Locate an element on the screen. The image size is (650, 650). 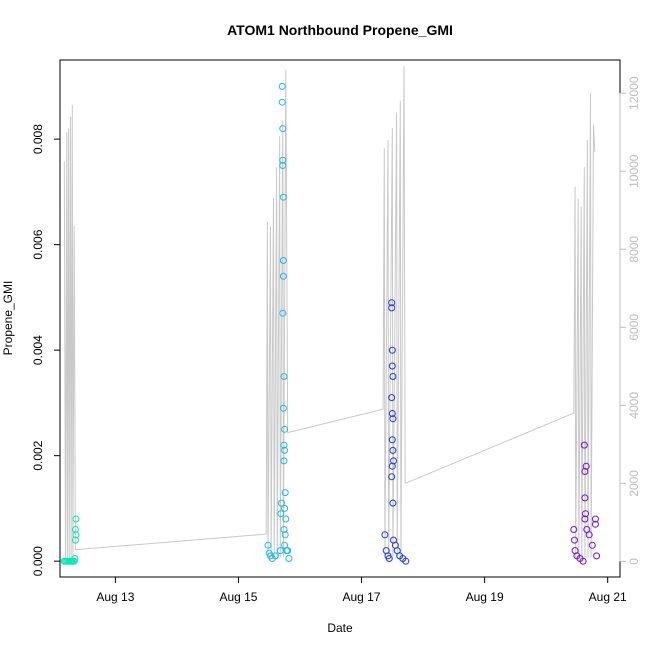
y-tick-label-4: 0.008 is located at coordinates (38, 139).